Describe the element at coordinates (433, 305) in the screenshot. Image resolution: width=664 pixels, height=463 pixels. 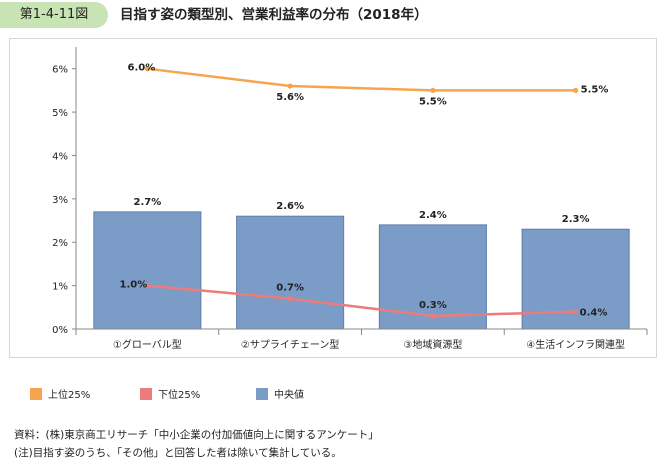
I see `lower-value-label: 0.3%` at that location.